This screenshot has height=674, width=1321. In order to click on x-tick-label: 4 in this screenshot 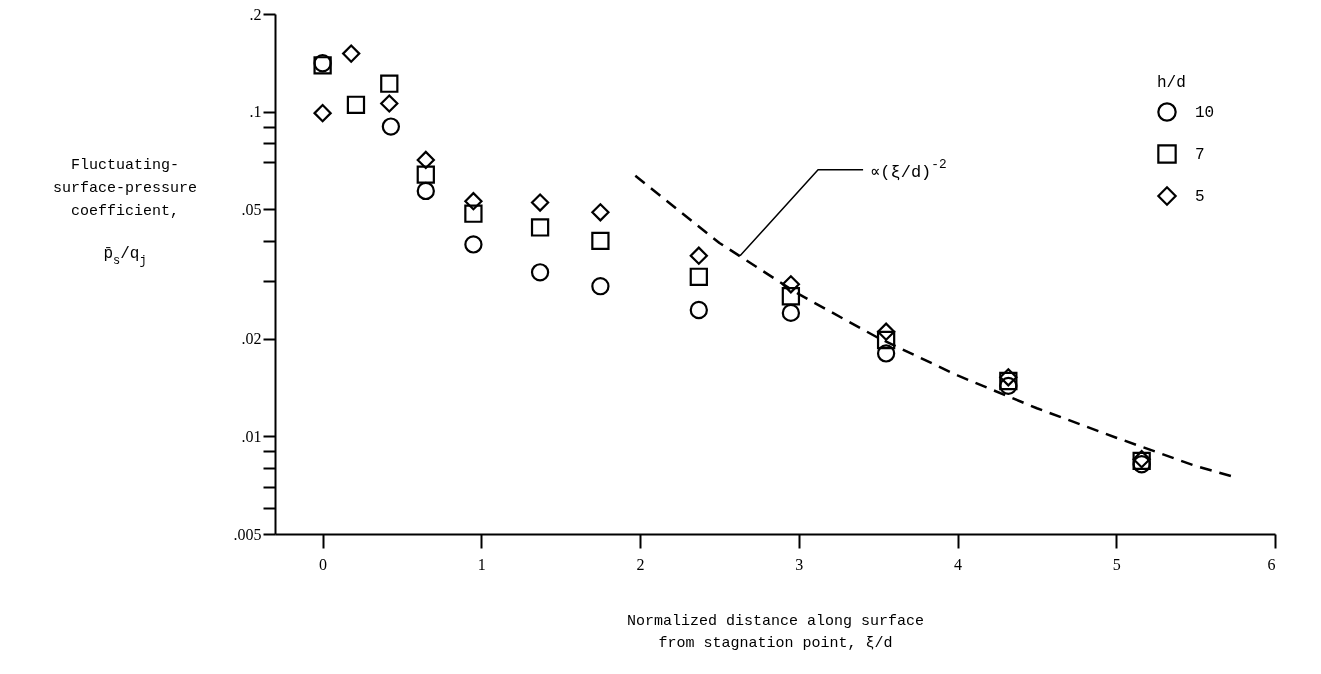, I will do `click(958, 564)`.